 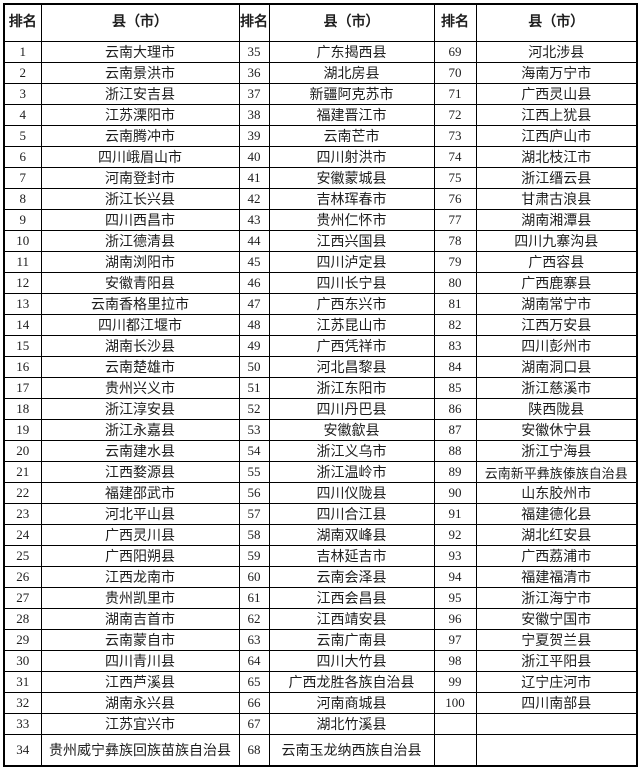 What do you see at coordinates (556, 598) in the screenshot?
I see `county-cell: 浙江海宁市` at bounding box center [556, 598].